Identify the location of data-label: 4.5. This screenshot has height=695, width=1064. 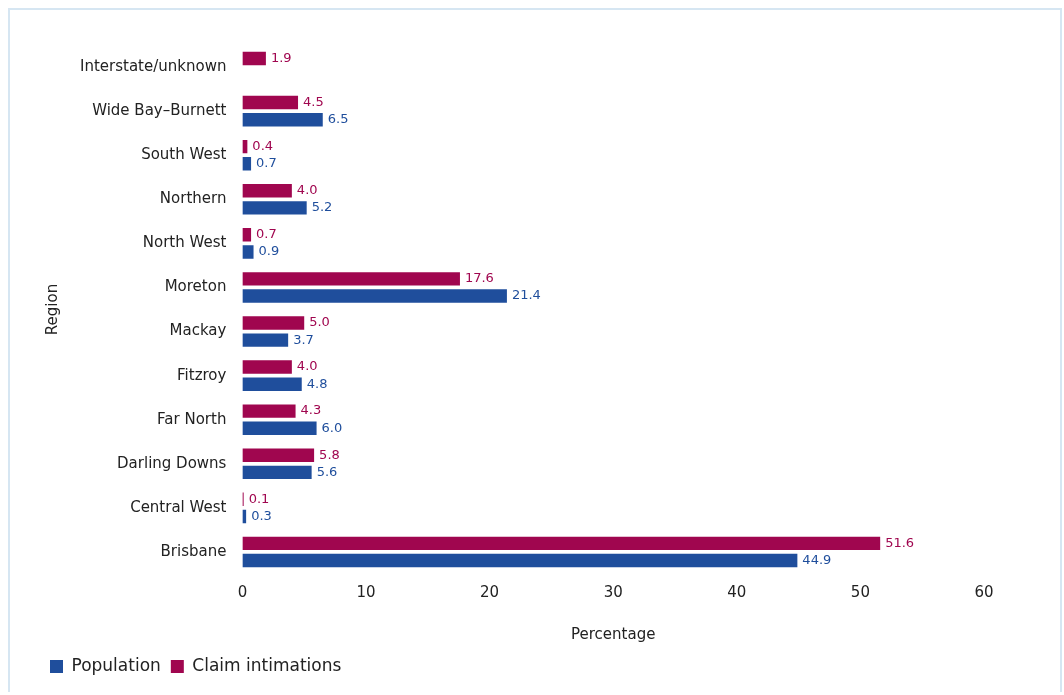
(313, 101).